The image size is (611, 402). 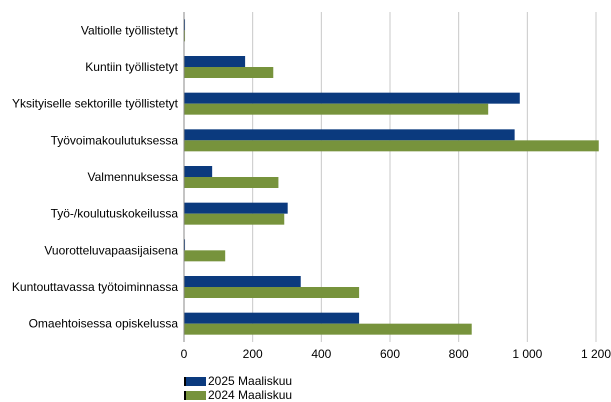 I want to click on legend-swatch-2024, so click(x=195, y=395).